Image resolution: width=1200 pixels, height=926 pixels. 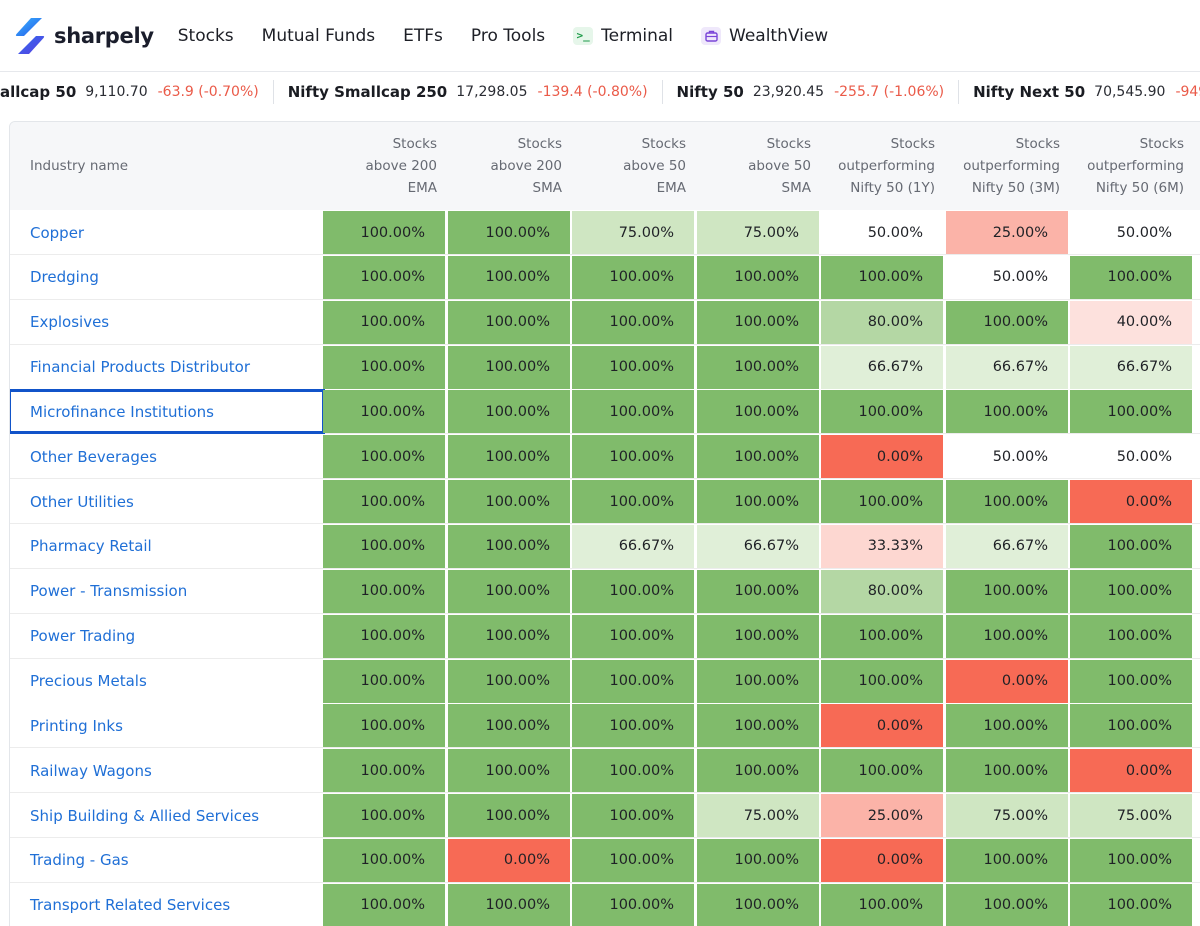 What do you see at coordinates (130, 905) in the screenshot?
I see `industry-link: Transport Related Services` at bounding box center [130, 905].